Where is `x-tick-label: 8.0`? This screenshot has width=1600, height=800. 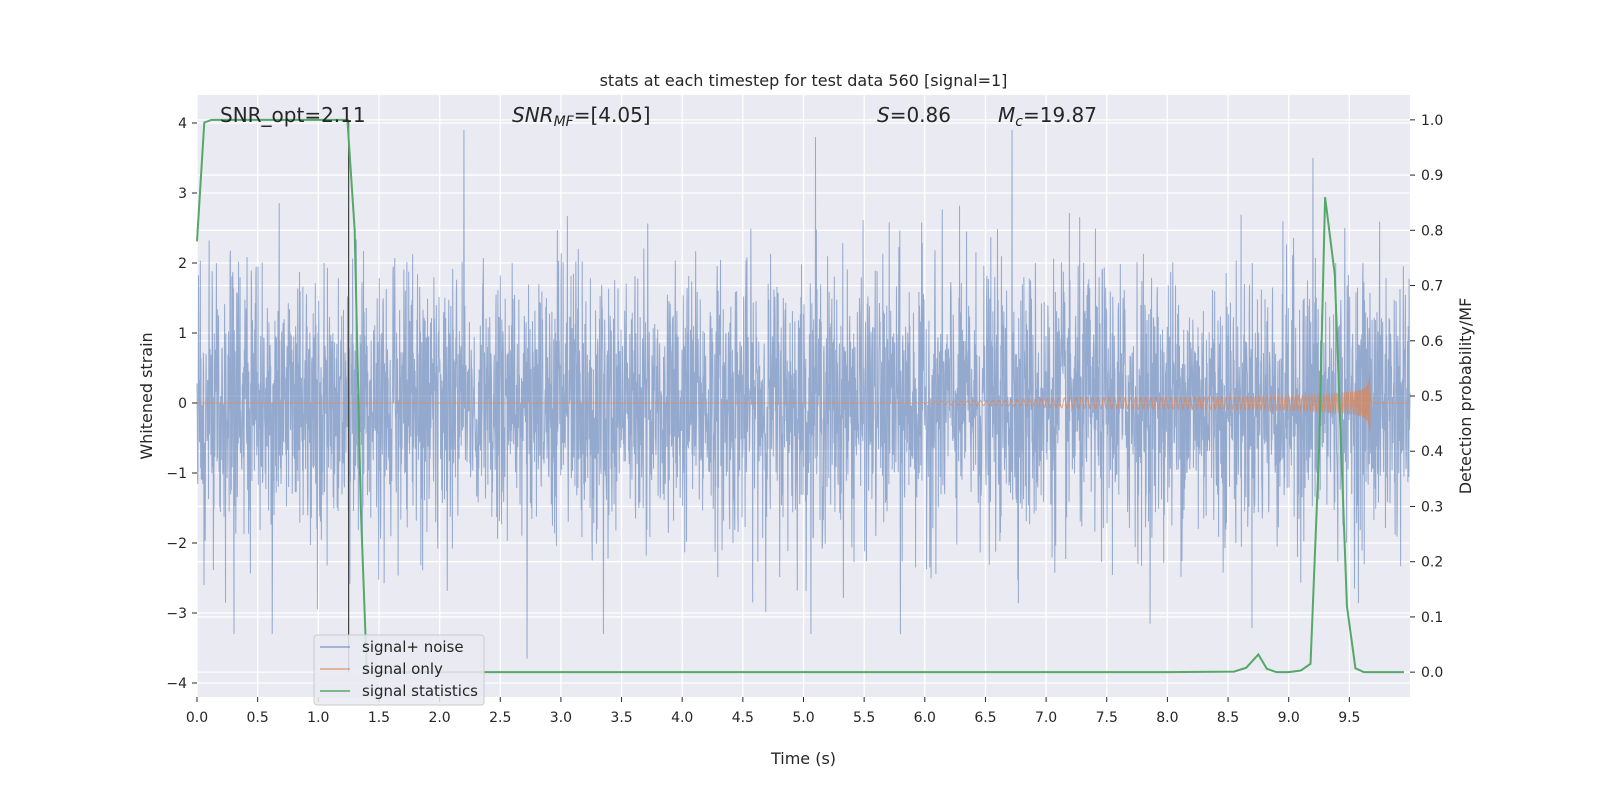 x-tick-label: 8.0 is located at coordinates (1167, 718).